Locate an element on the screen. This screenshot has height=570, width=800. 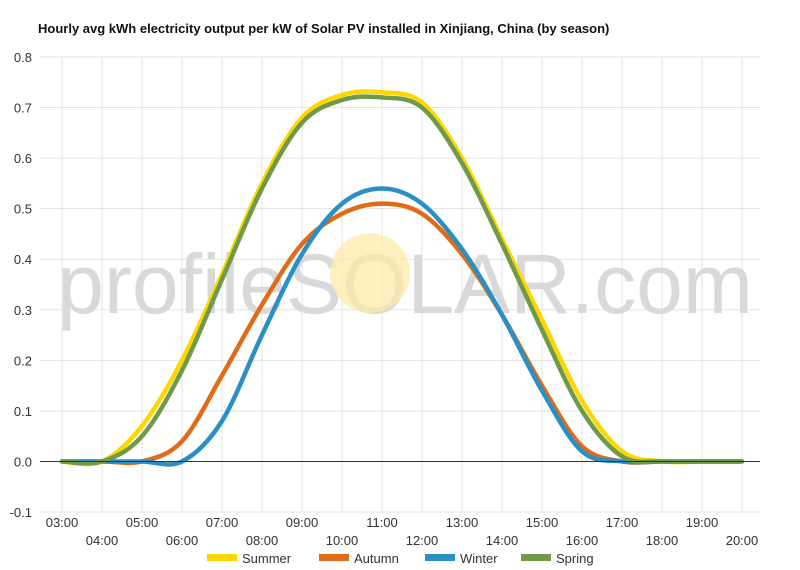
y-tick-label: -0.1 is located at coordinates (21, 512).